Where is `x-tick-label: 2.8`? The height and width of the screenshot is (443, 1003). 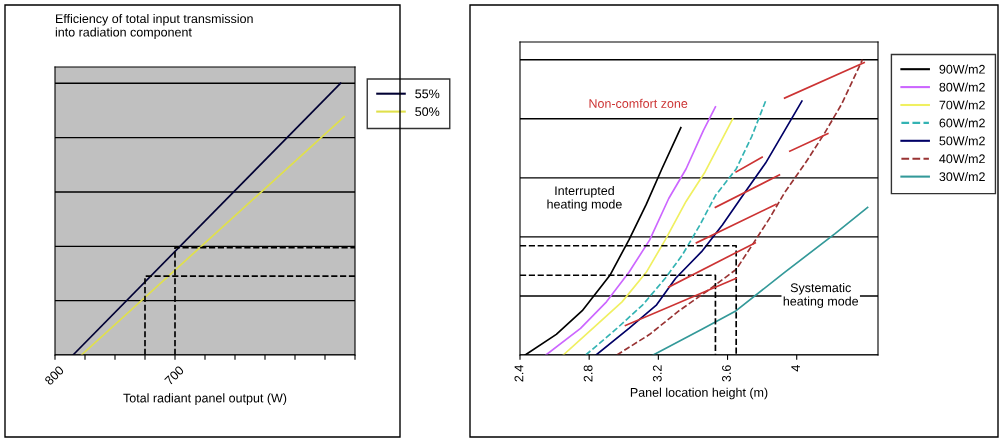
x-tick-label: 2.8 is located at coordinates (588, 373).